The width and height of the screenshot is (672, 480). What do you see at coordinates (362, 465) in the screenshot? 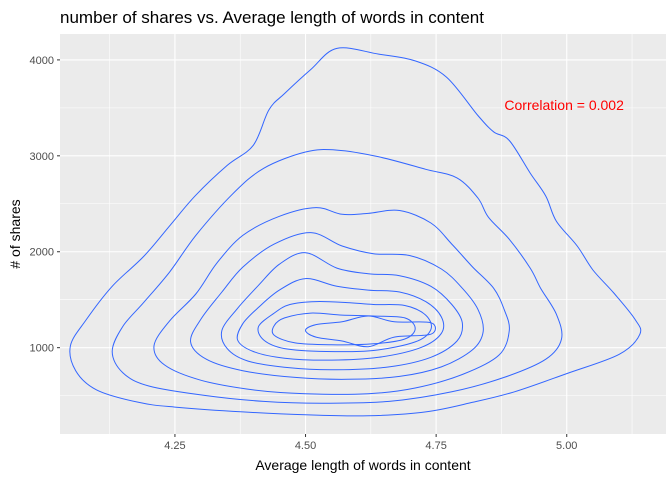
I see `x-axis-title: Average length of words in content` at bounding box center [362, 465].